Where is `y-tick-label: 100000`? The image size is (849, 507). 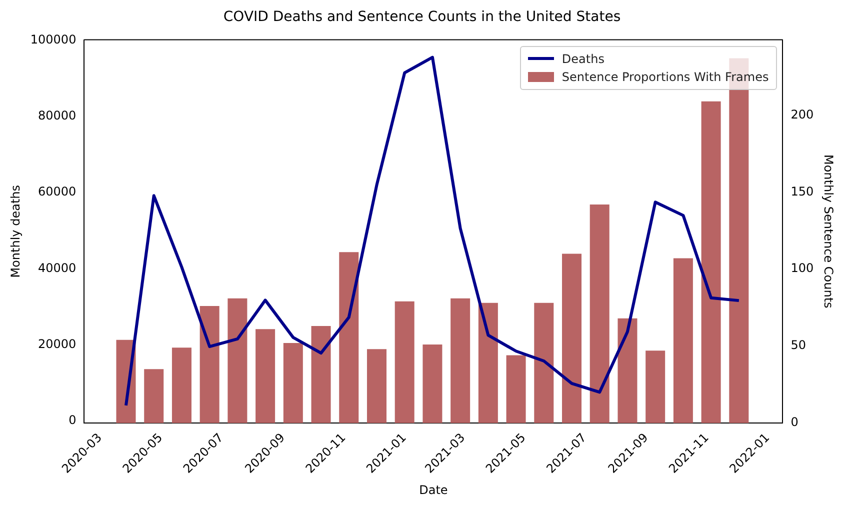
y-tick-label: 100000 is located at coordinates (53, 39).